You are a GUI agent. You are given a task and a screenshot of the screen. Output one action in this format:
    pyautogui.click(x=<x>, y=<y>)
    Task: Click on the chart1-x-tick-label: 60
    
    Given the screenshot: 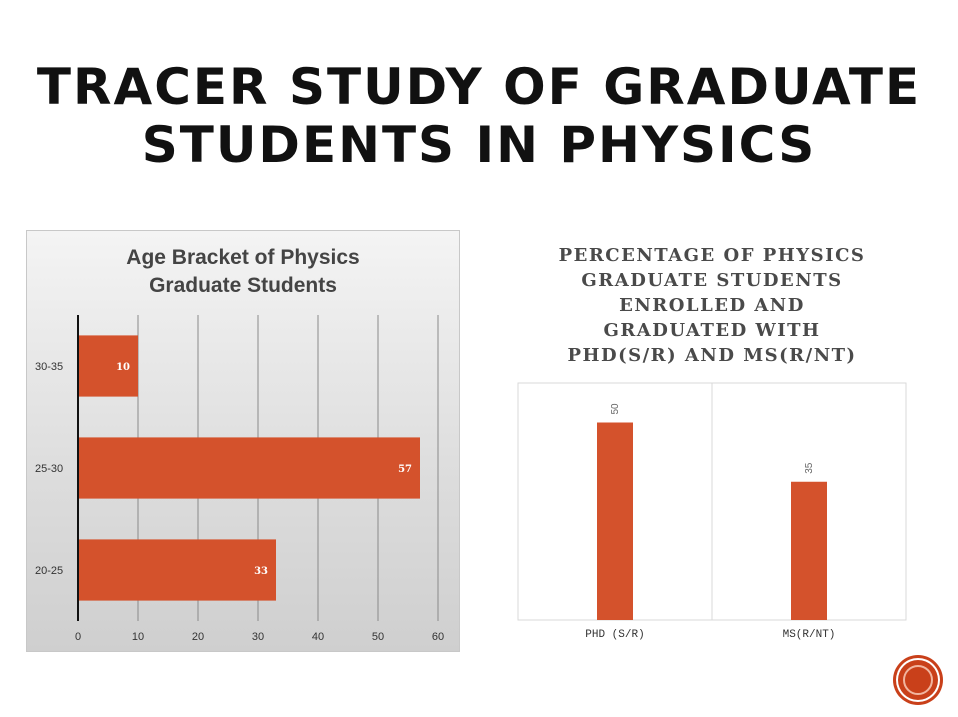 What is the action you would take?
    pyautogui.click(x=438, y=637)
    